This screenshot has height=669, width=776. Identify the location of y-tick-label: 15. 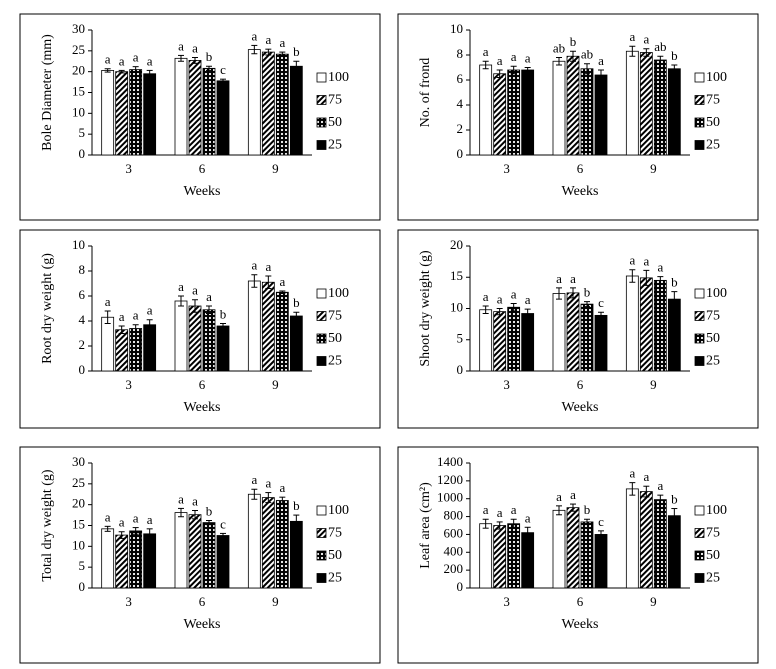
(456, 275).